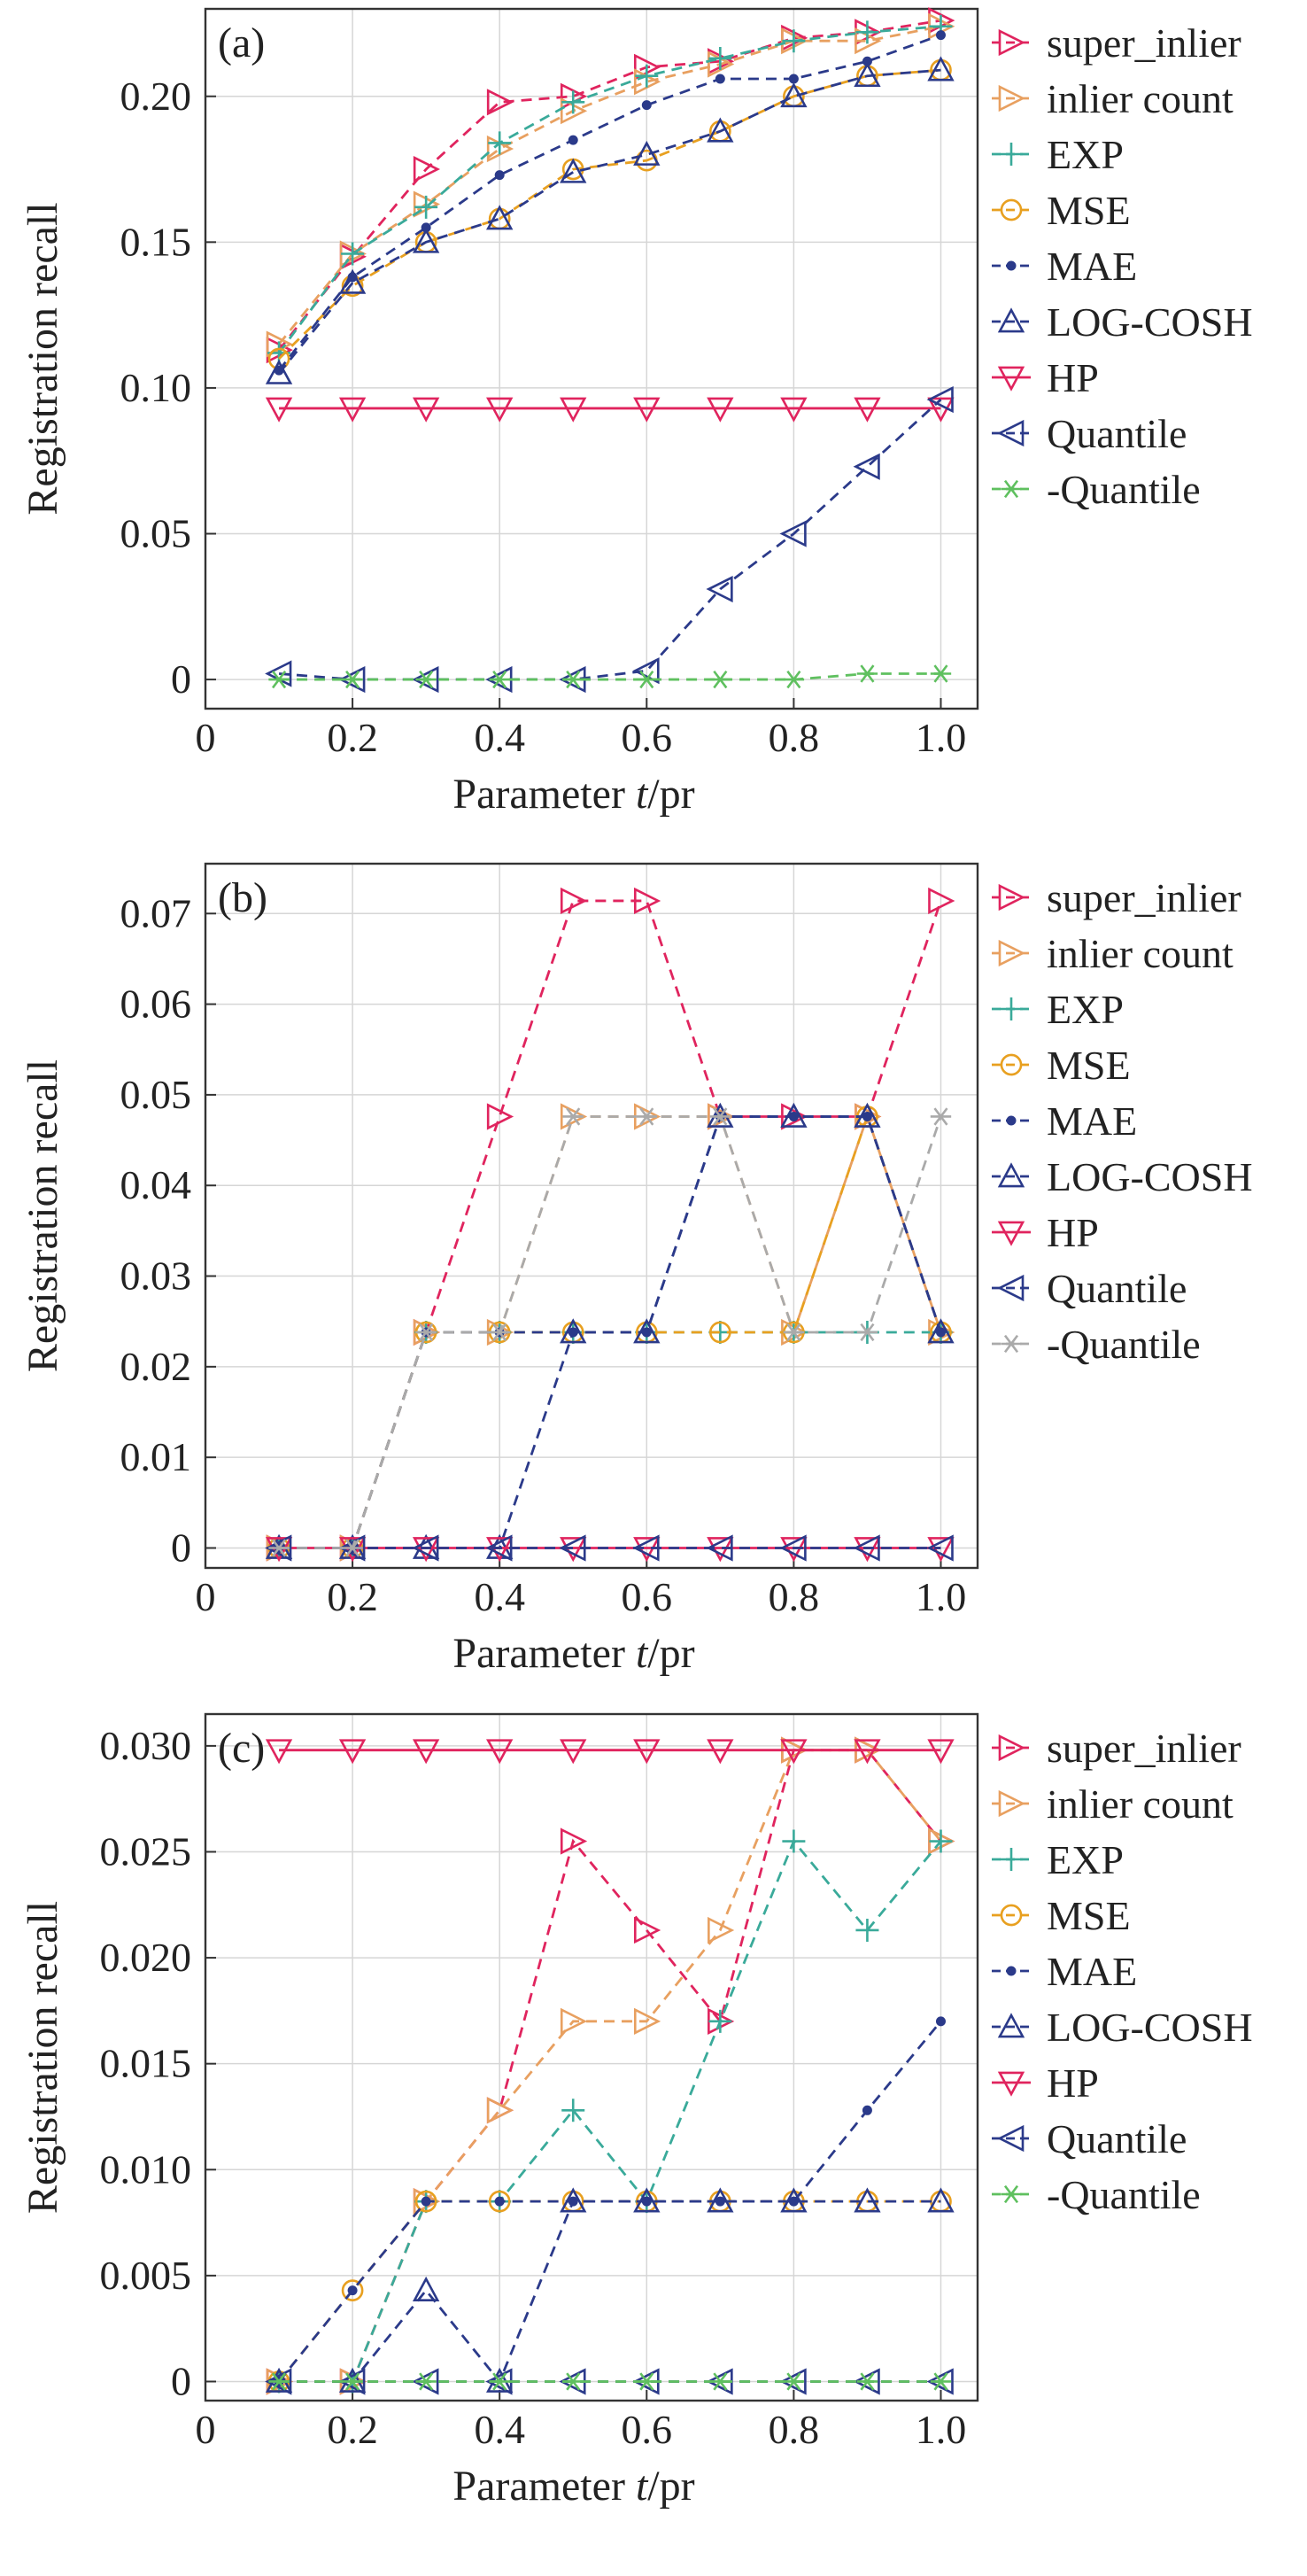 The image size is (1307, 2576). I want to click on series-line-exp, so click(610, 1440).